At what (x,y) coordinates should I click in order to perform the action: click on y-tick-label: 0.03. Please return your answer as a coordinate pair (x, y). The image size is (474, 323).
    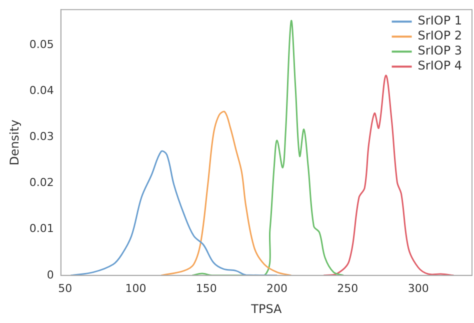
    Looking at the image, I should click on (41, 137).